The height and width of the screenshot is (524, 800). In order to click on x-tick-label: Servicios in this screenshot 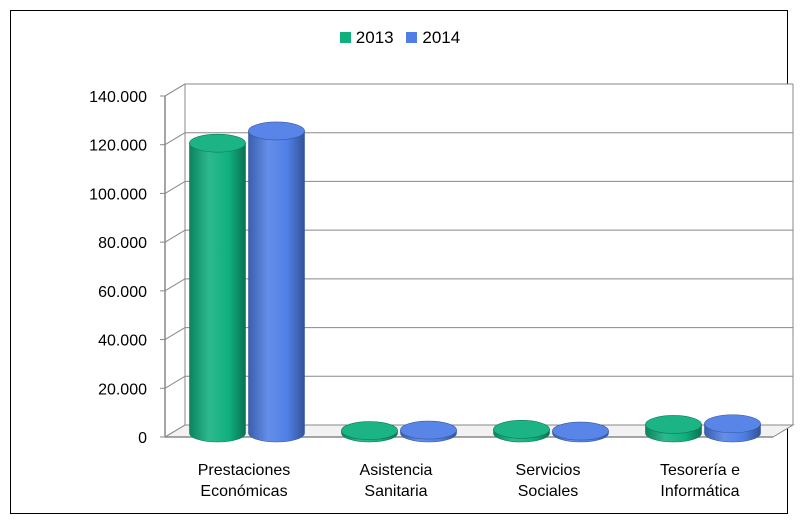, I will do `click(548, 470)`.